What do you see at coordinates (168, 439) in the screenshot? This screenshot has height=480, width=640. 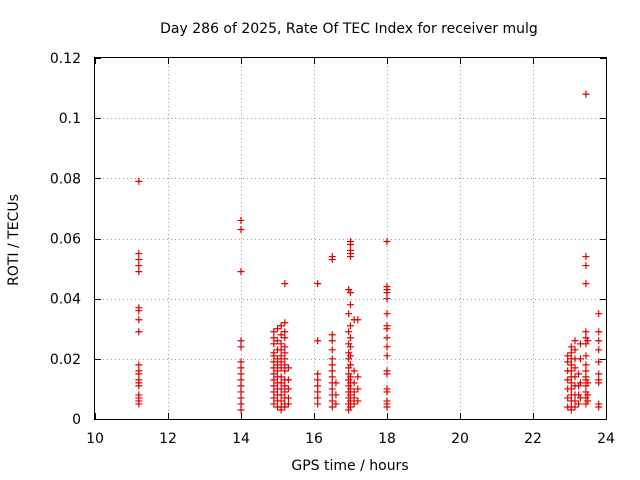 I see `x-tick-label: 12` at bounding box center [168, 439].